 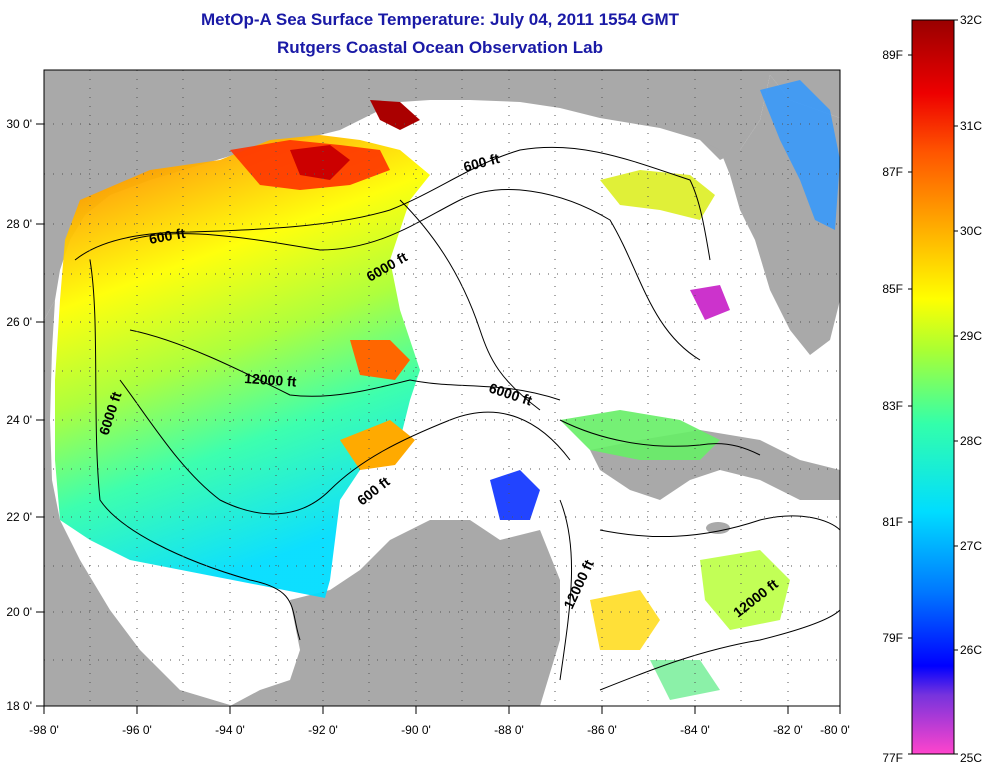 What do you see at coordinates (19, 224) in the screenshot?
I see `lat-tick-label: 28 0'` at bounding box center [19, 224].